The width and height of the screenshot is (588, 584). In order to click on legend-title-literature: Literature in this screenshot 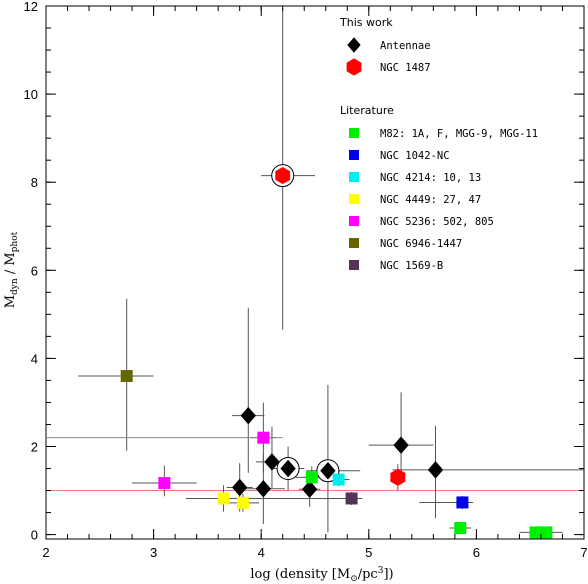, I will do `click(367, 110)`.